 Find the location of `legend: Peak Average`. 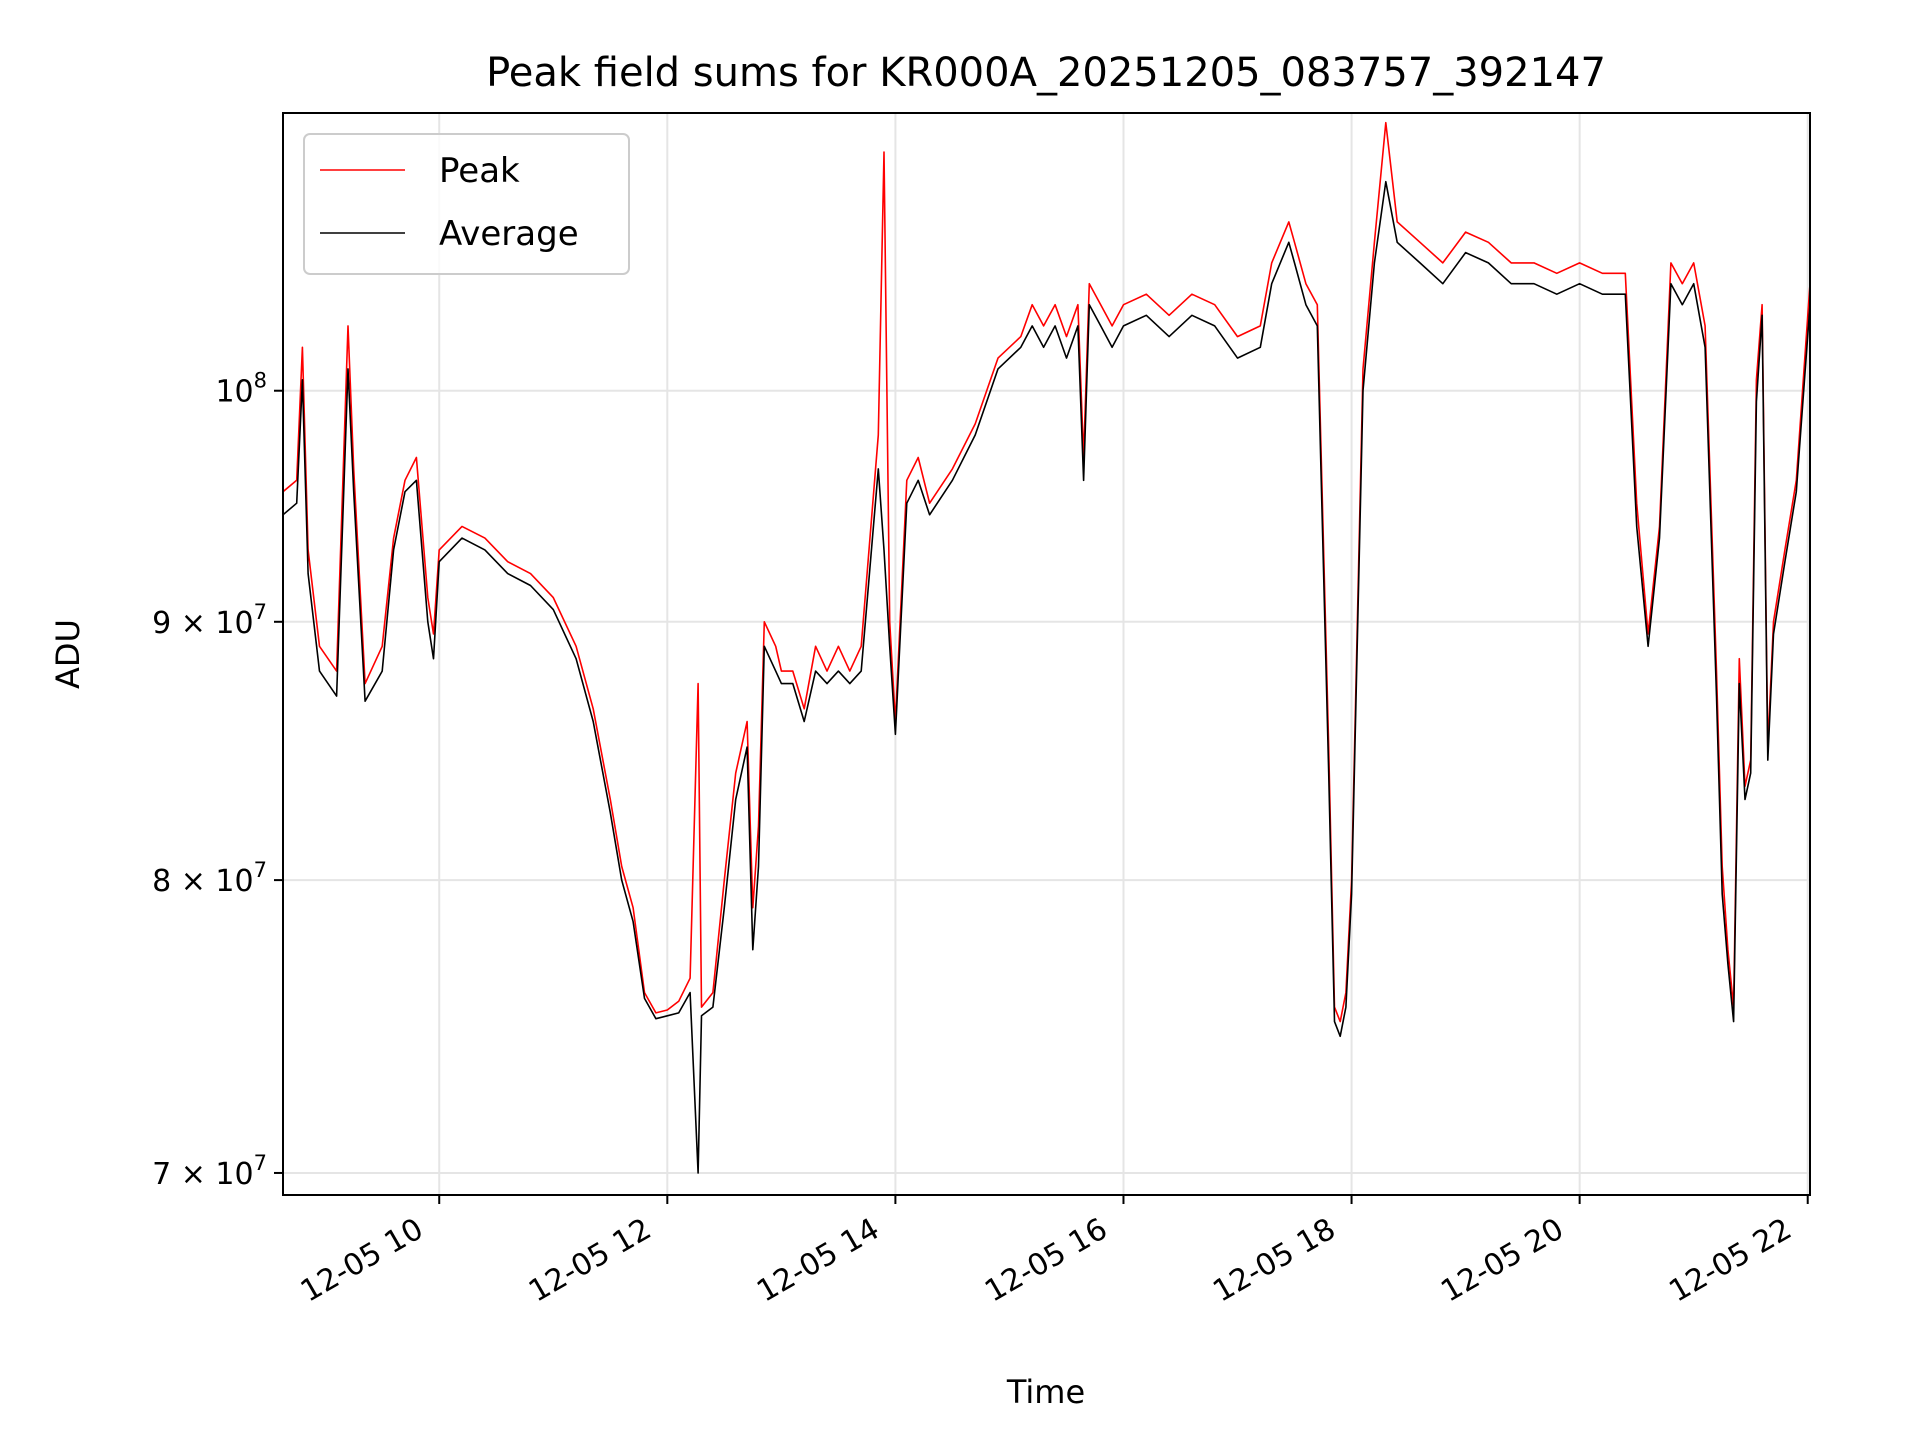

legend: Peak Average is located at coordinates (466, 204).